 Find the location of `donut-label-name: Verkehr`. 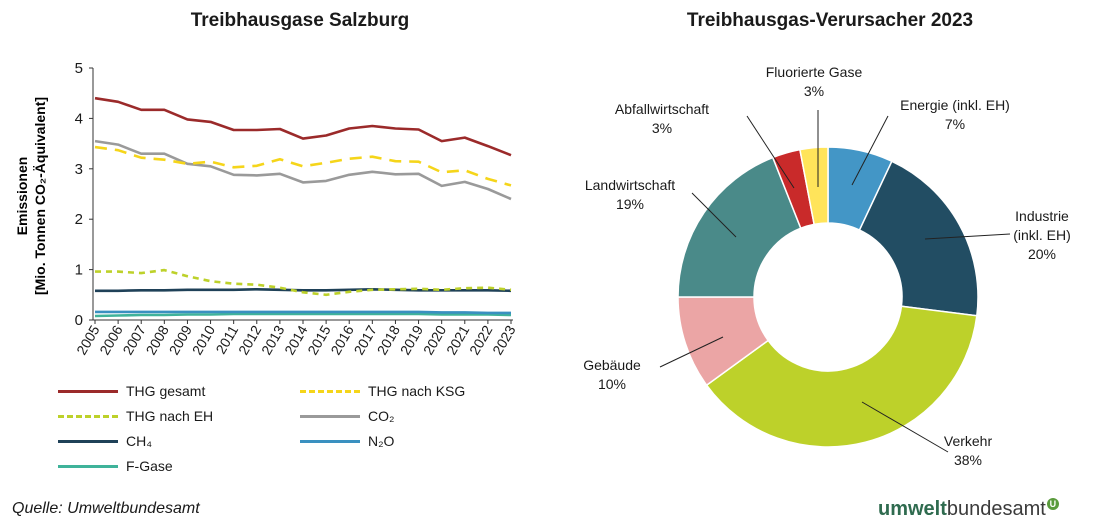

donut-label-name: Verkehr is located at coordinates (968, 441).